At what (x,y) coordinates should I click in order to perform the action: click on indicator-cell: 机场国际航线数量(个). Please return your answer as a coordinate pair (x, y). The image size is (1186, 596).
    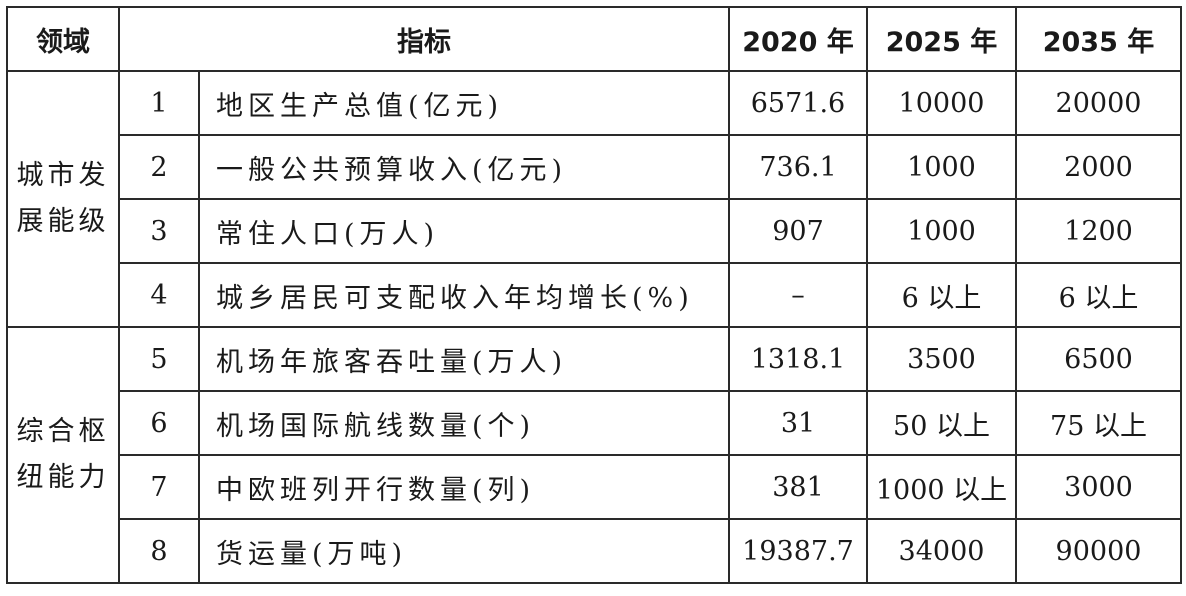
    Looking at the image, I should click on (464, 423).